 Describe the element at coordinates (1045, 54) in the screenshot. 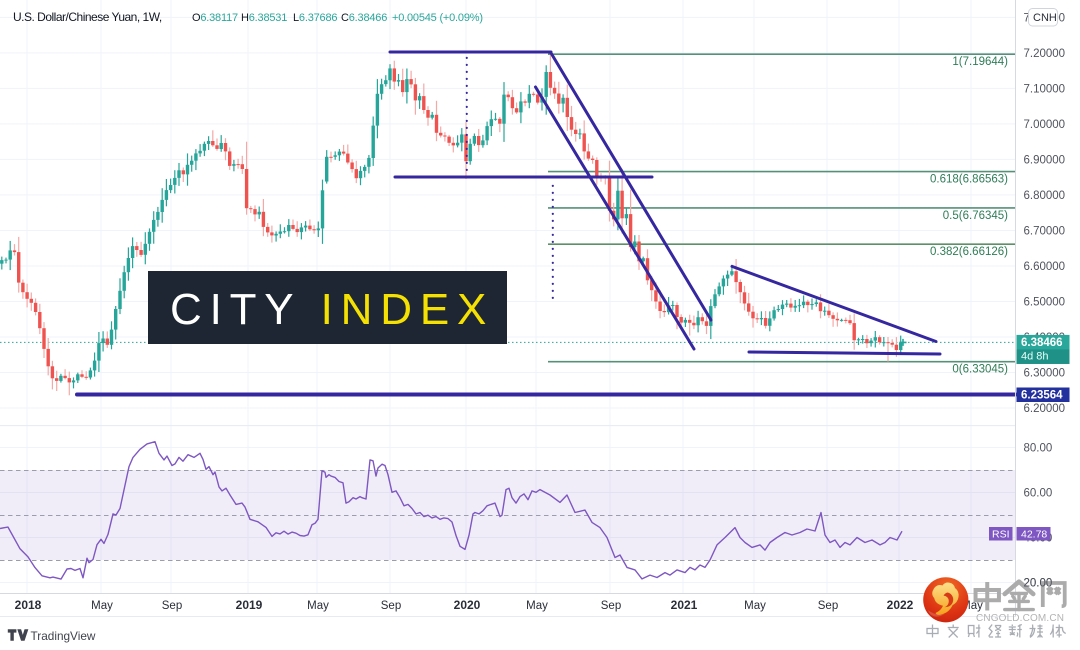

I see `svg-text: 7.20000` at that location.